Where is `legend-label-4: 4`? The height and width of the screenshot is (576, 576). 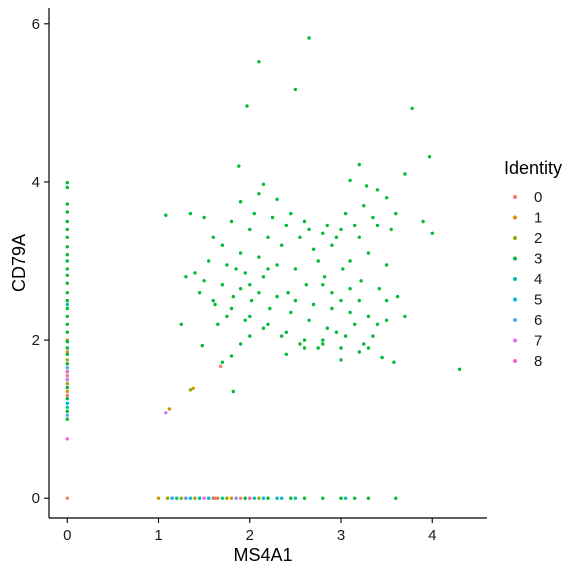
legend-label-4: 4 is located at coordinates (538, 279).